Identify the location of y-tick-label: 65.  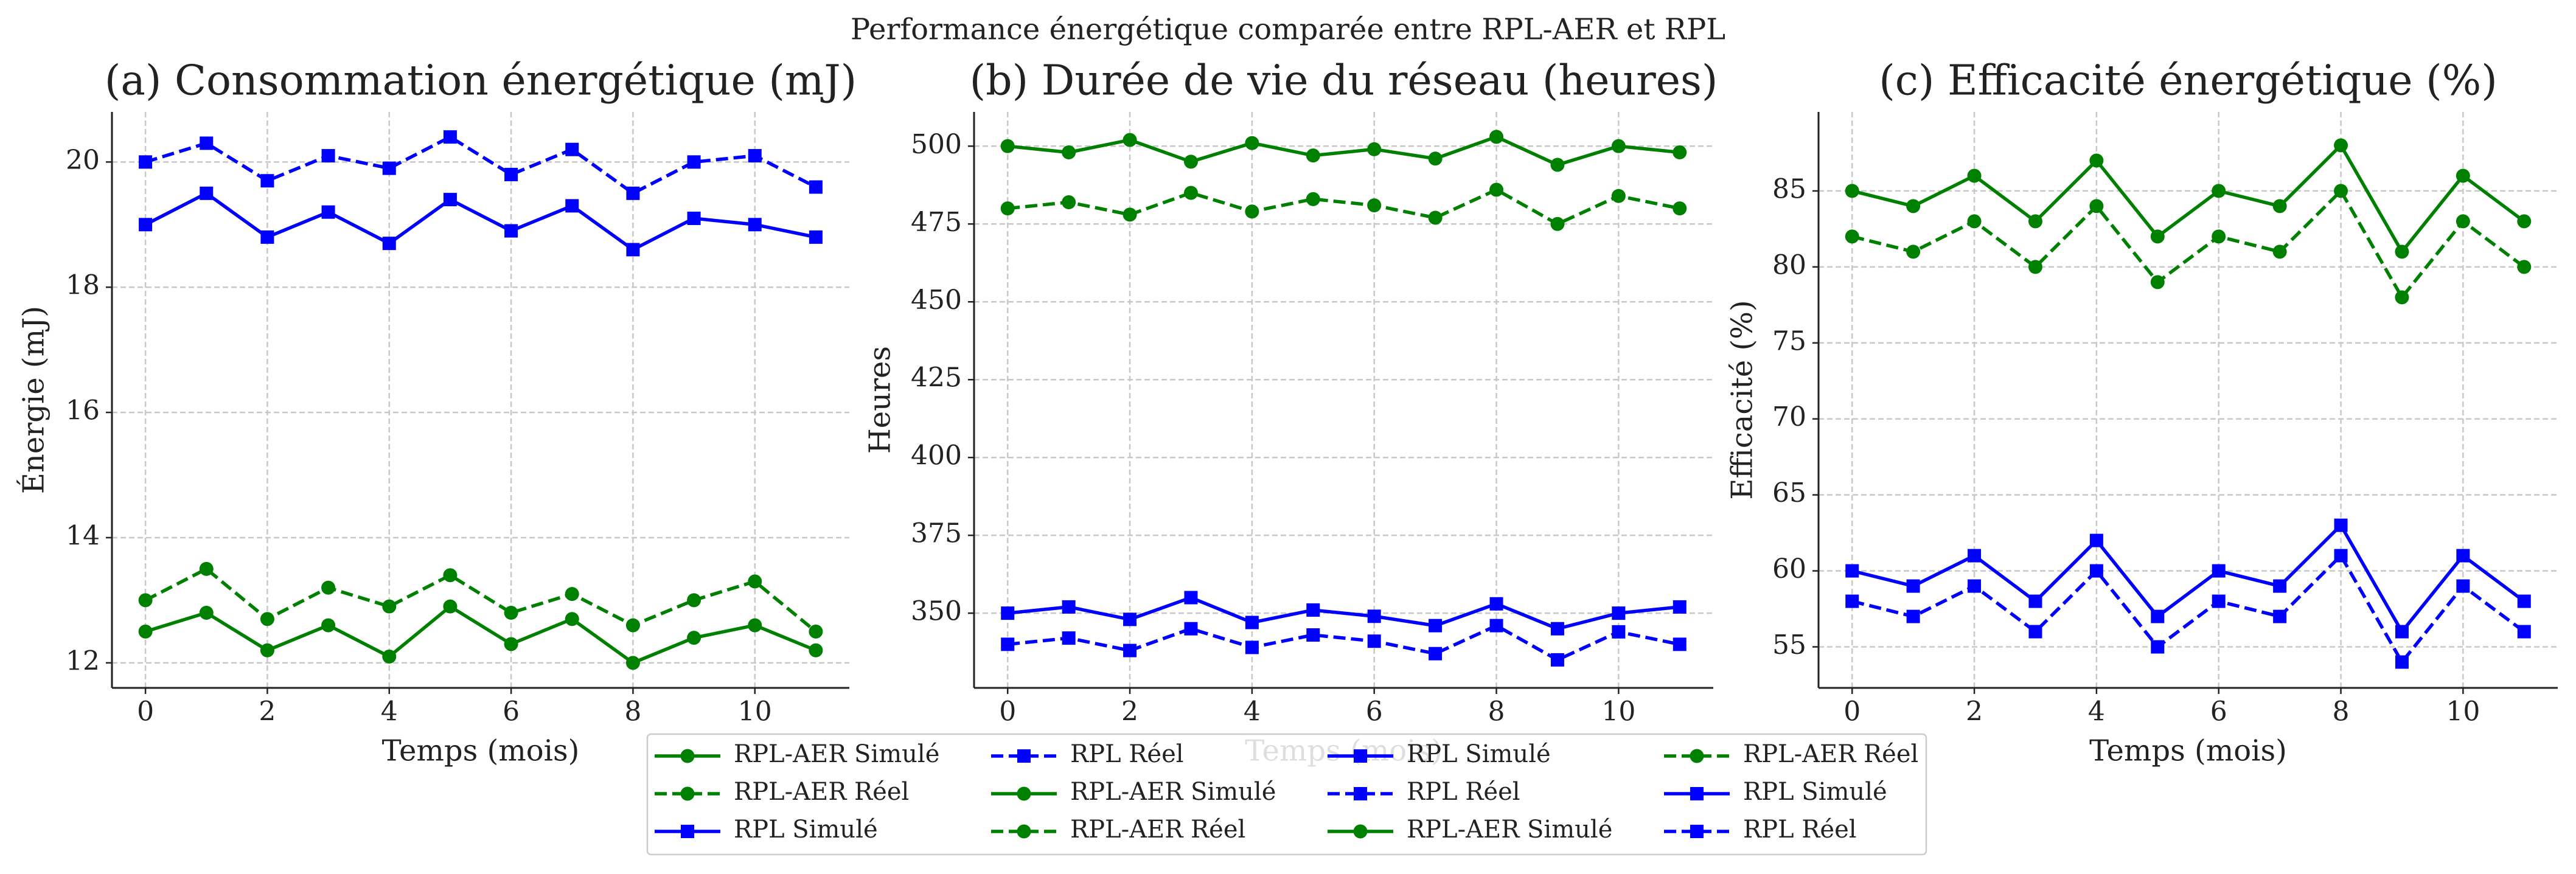
(1789, 493).